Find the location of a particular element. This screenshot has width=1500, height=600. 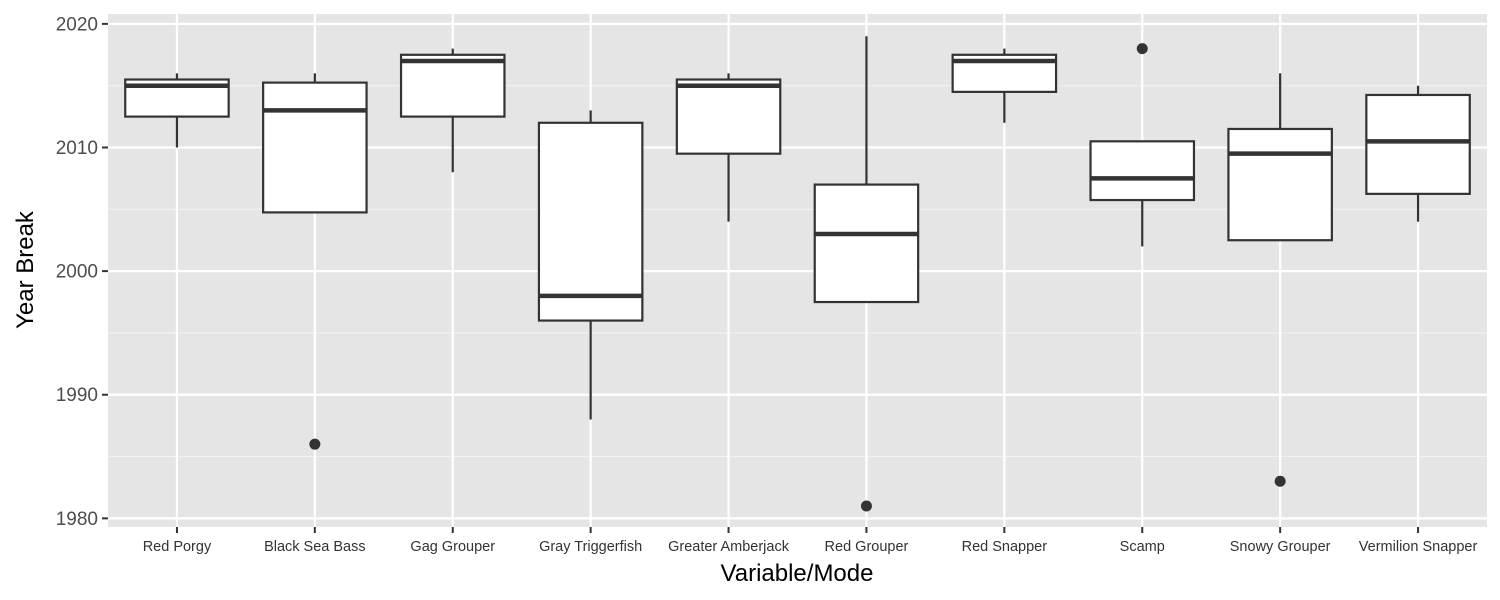

x-tick-label: Black Sea Bass is located at coordinates (315, 547).